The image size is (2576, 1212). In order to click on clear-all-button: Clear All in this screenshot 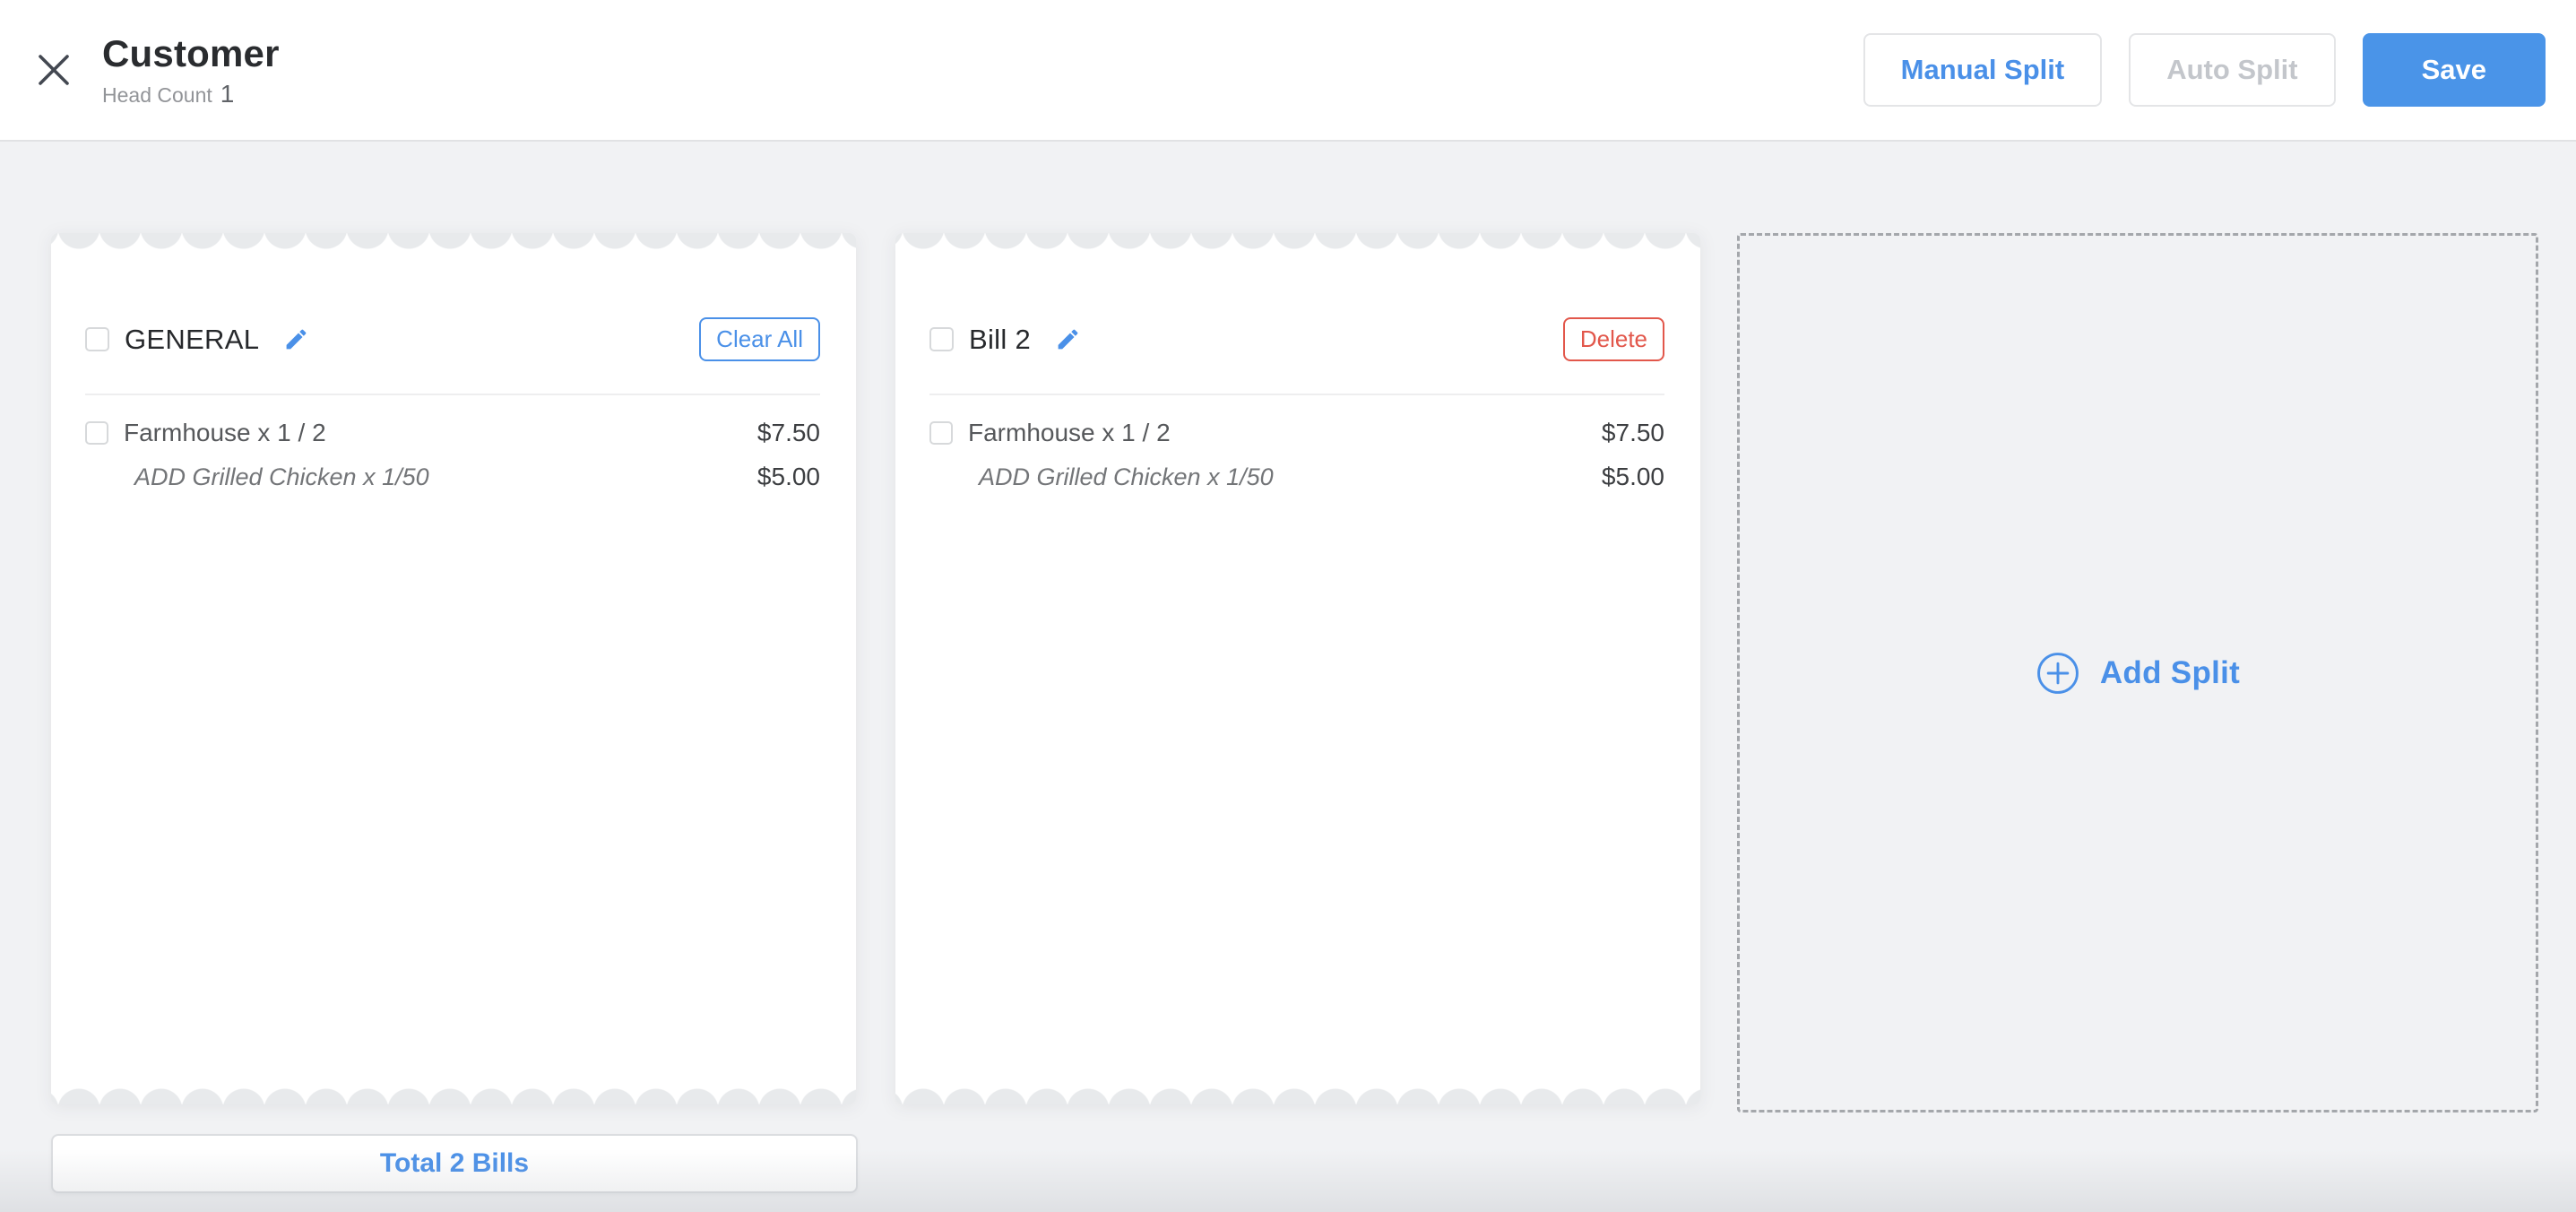, I will do `click(759, 339)`.